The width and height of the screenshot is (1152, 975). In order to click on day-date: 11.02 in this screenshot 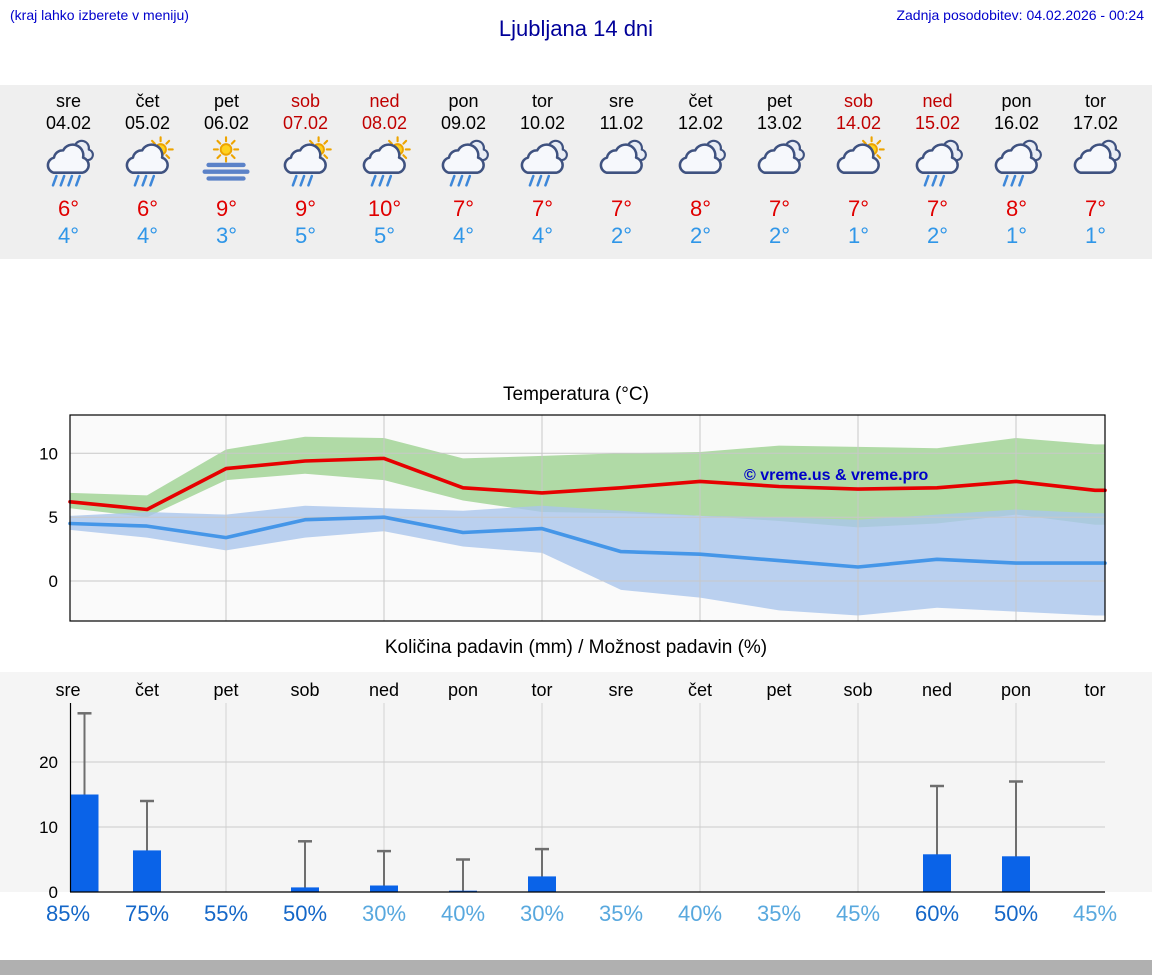, I will do `click(621, 123)`.